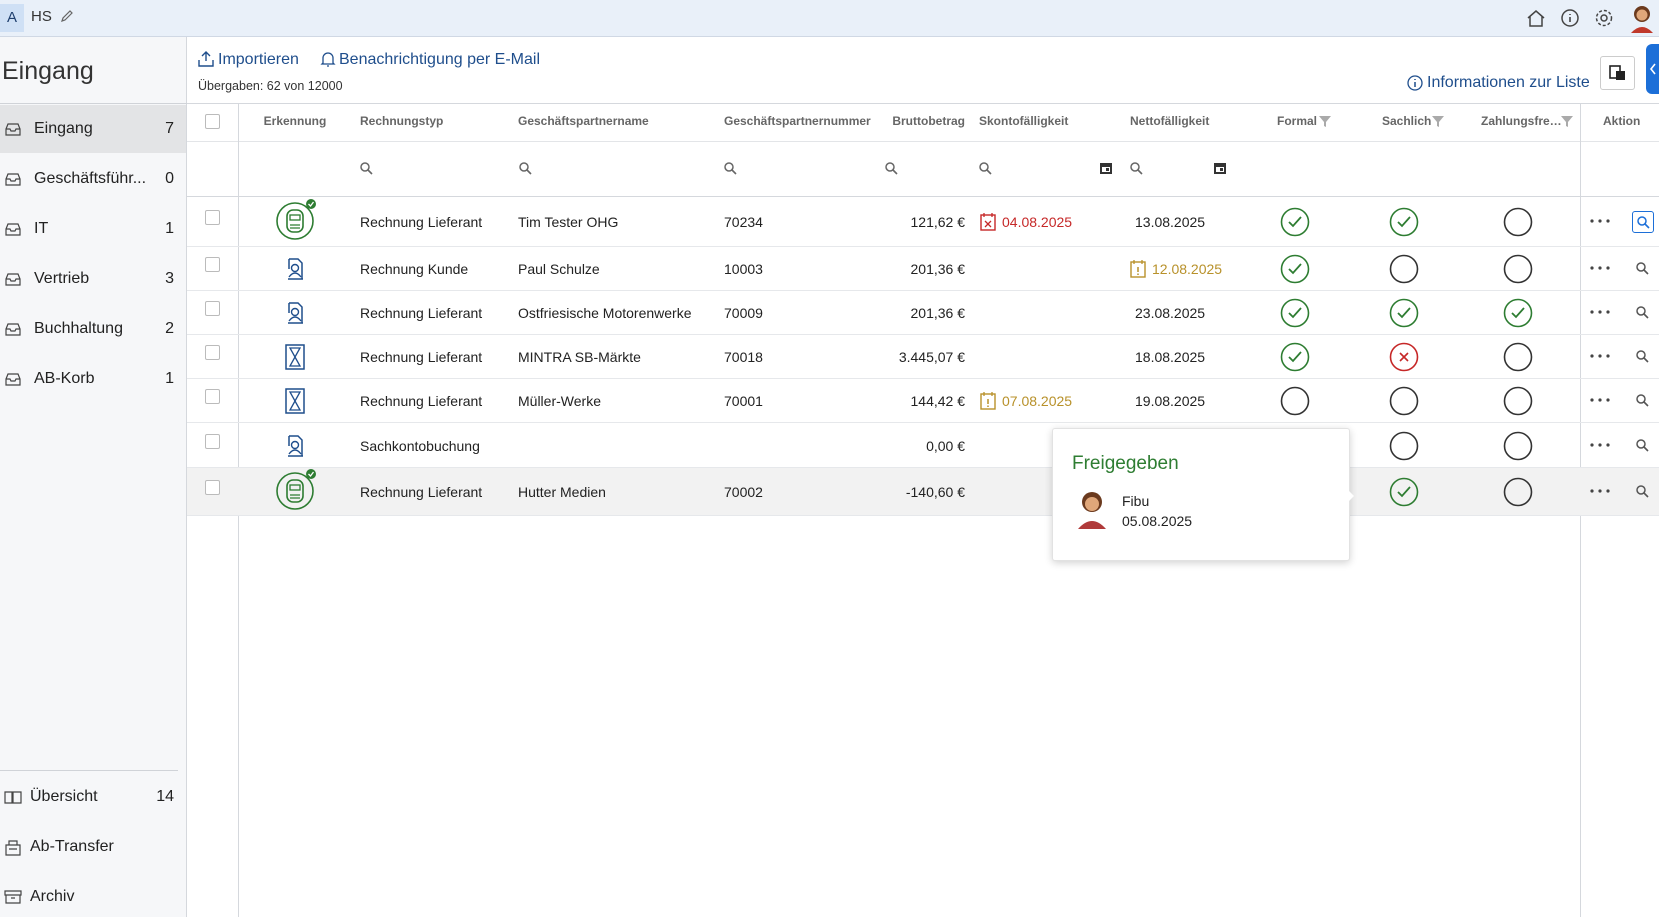  Describe the element at coordinates (1622, 121) in the screenshot. I see `column-header: Aktion` at that location.